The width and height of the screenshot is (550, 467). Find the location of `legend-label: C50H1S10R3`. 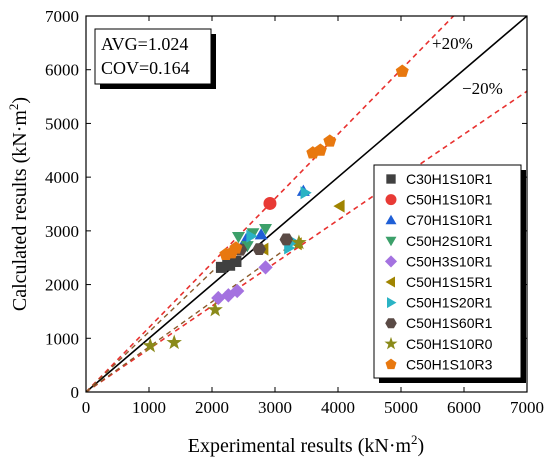

legend-label: C50H1S10R3 is located at coordinates (449, 364).